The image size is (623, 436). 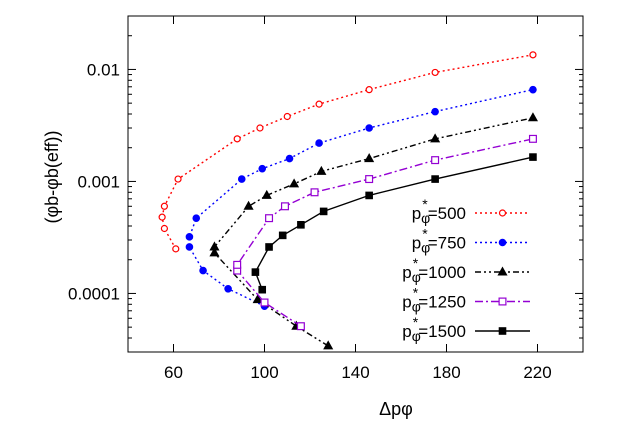 I want to click on y-tick-label: 0.01, so click(x=103, y=69).